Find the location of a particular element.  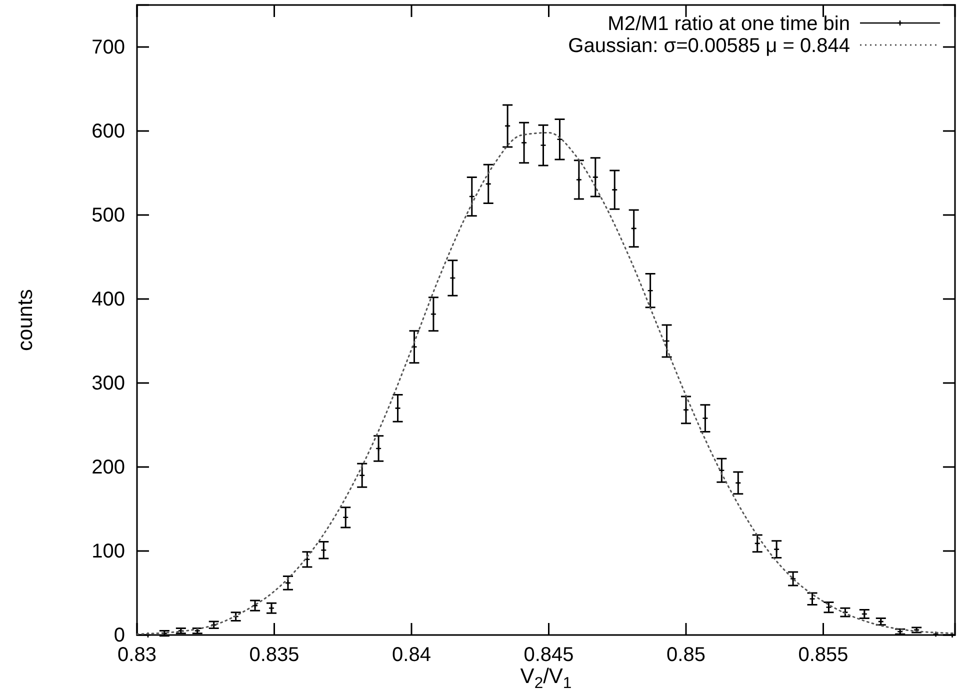

x-axis-title: V$_{2}$/V$_{1}$ is located at coordinates (546, 678).